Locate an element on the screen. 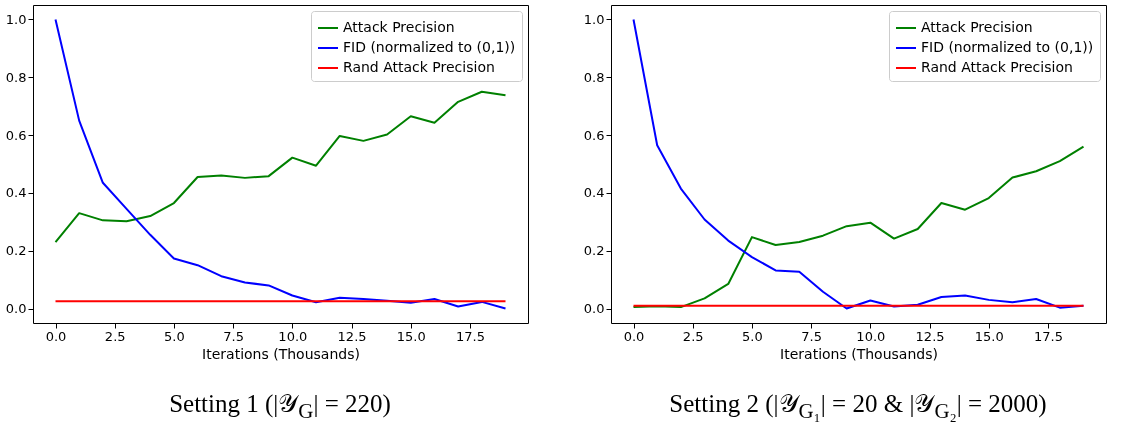 Image resolution: width=1137 pixels, height=447 pixels. text: Setting 1 (|𝒴$_{G}$| = 220) is located at coordinates (280, 407).